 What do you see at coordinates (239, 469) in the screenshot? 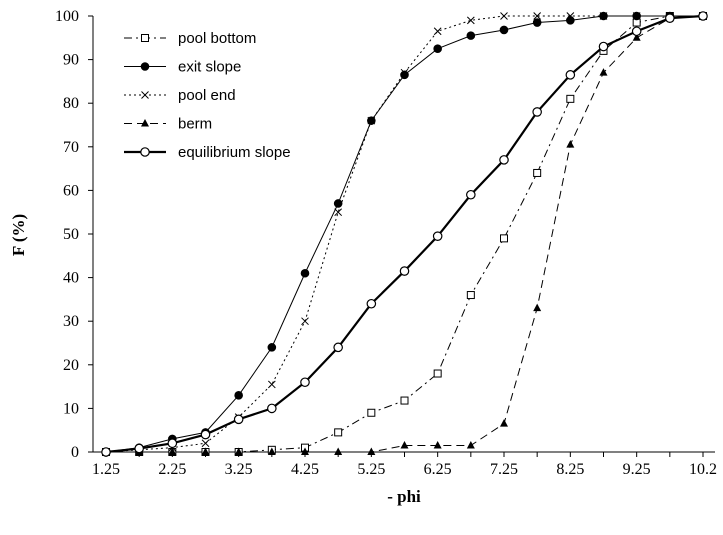
I see `x-tick-label: 3.25` at bounding box center [239, 469].